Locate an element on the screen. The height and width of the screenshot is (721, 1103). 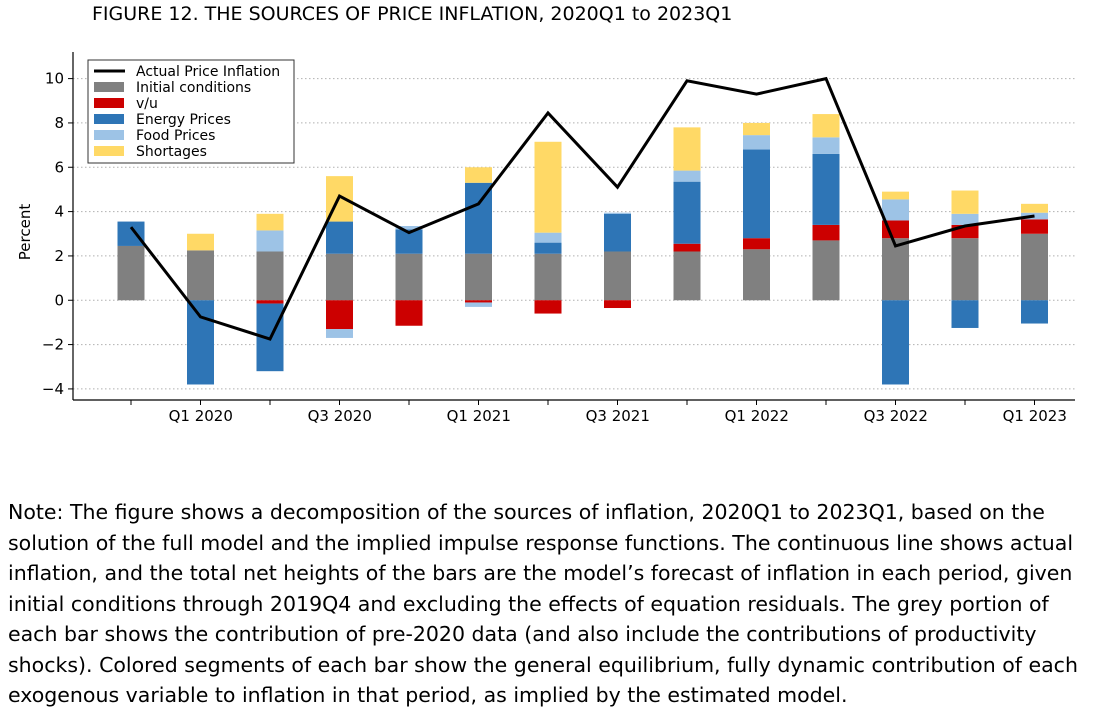
x-tick-label: Q3 2020 is located at coordinates (340, 416).